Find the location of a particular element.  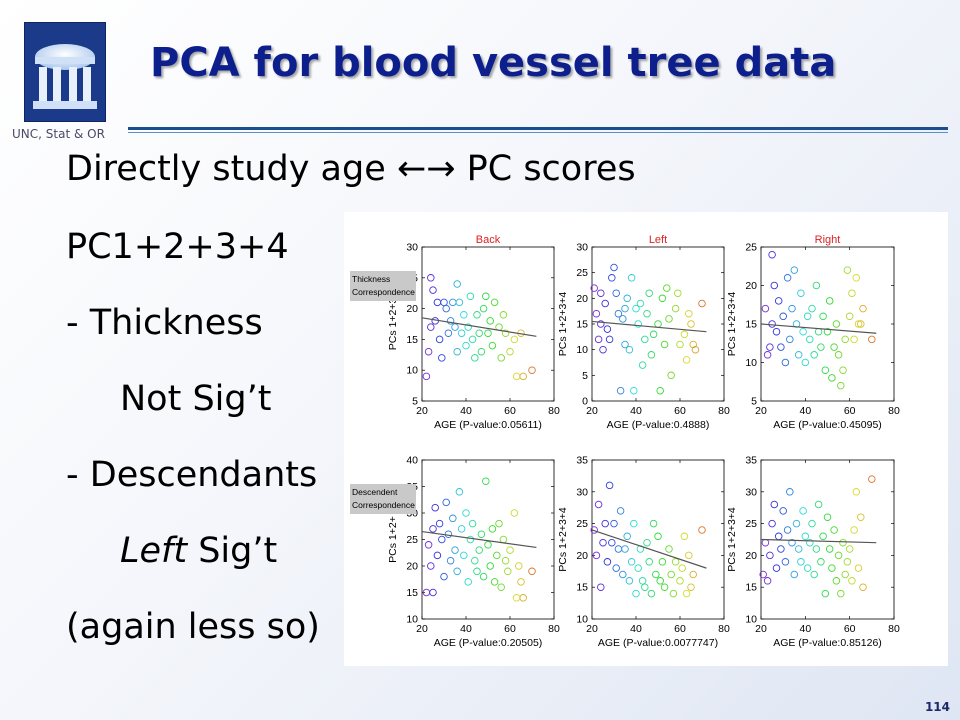

plot-frame is located at coordinates (827, 539).